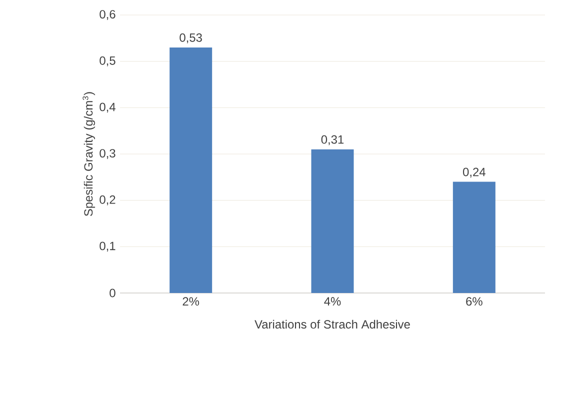 This screenshot has height=405, width=573. What do you see at coordinates (191, 38) in the screenshot?
I see `data-label: 0,53` at bounding box center [191, 38].